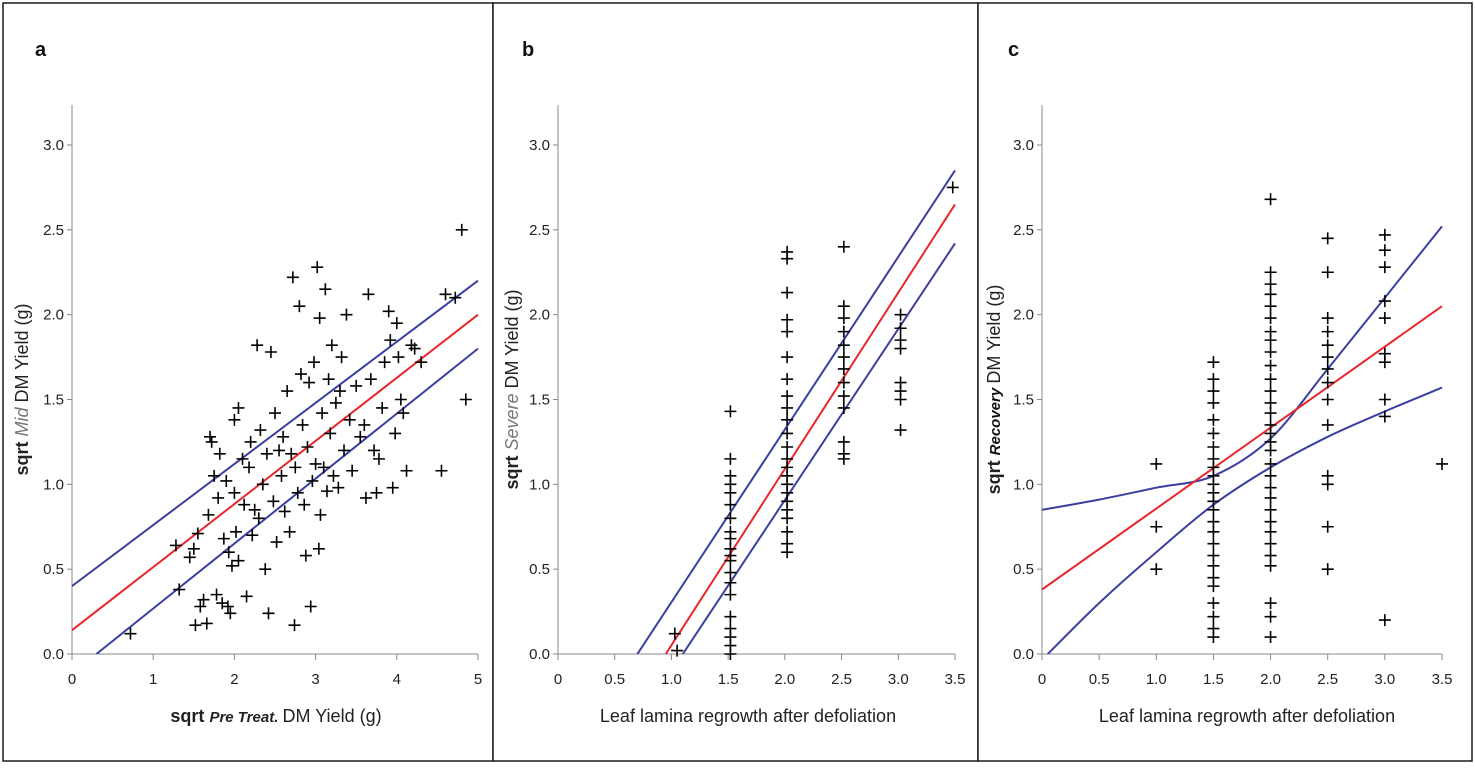  I want to click on ci-lower-line, so click(1244, 520).